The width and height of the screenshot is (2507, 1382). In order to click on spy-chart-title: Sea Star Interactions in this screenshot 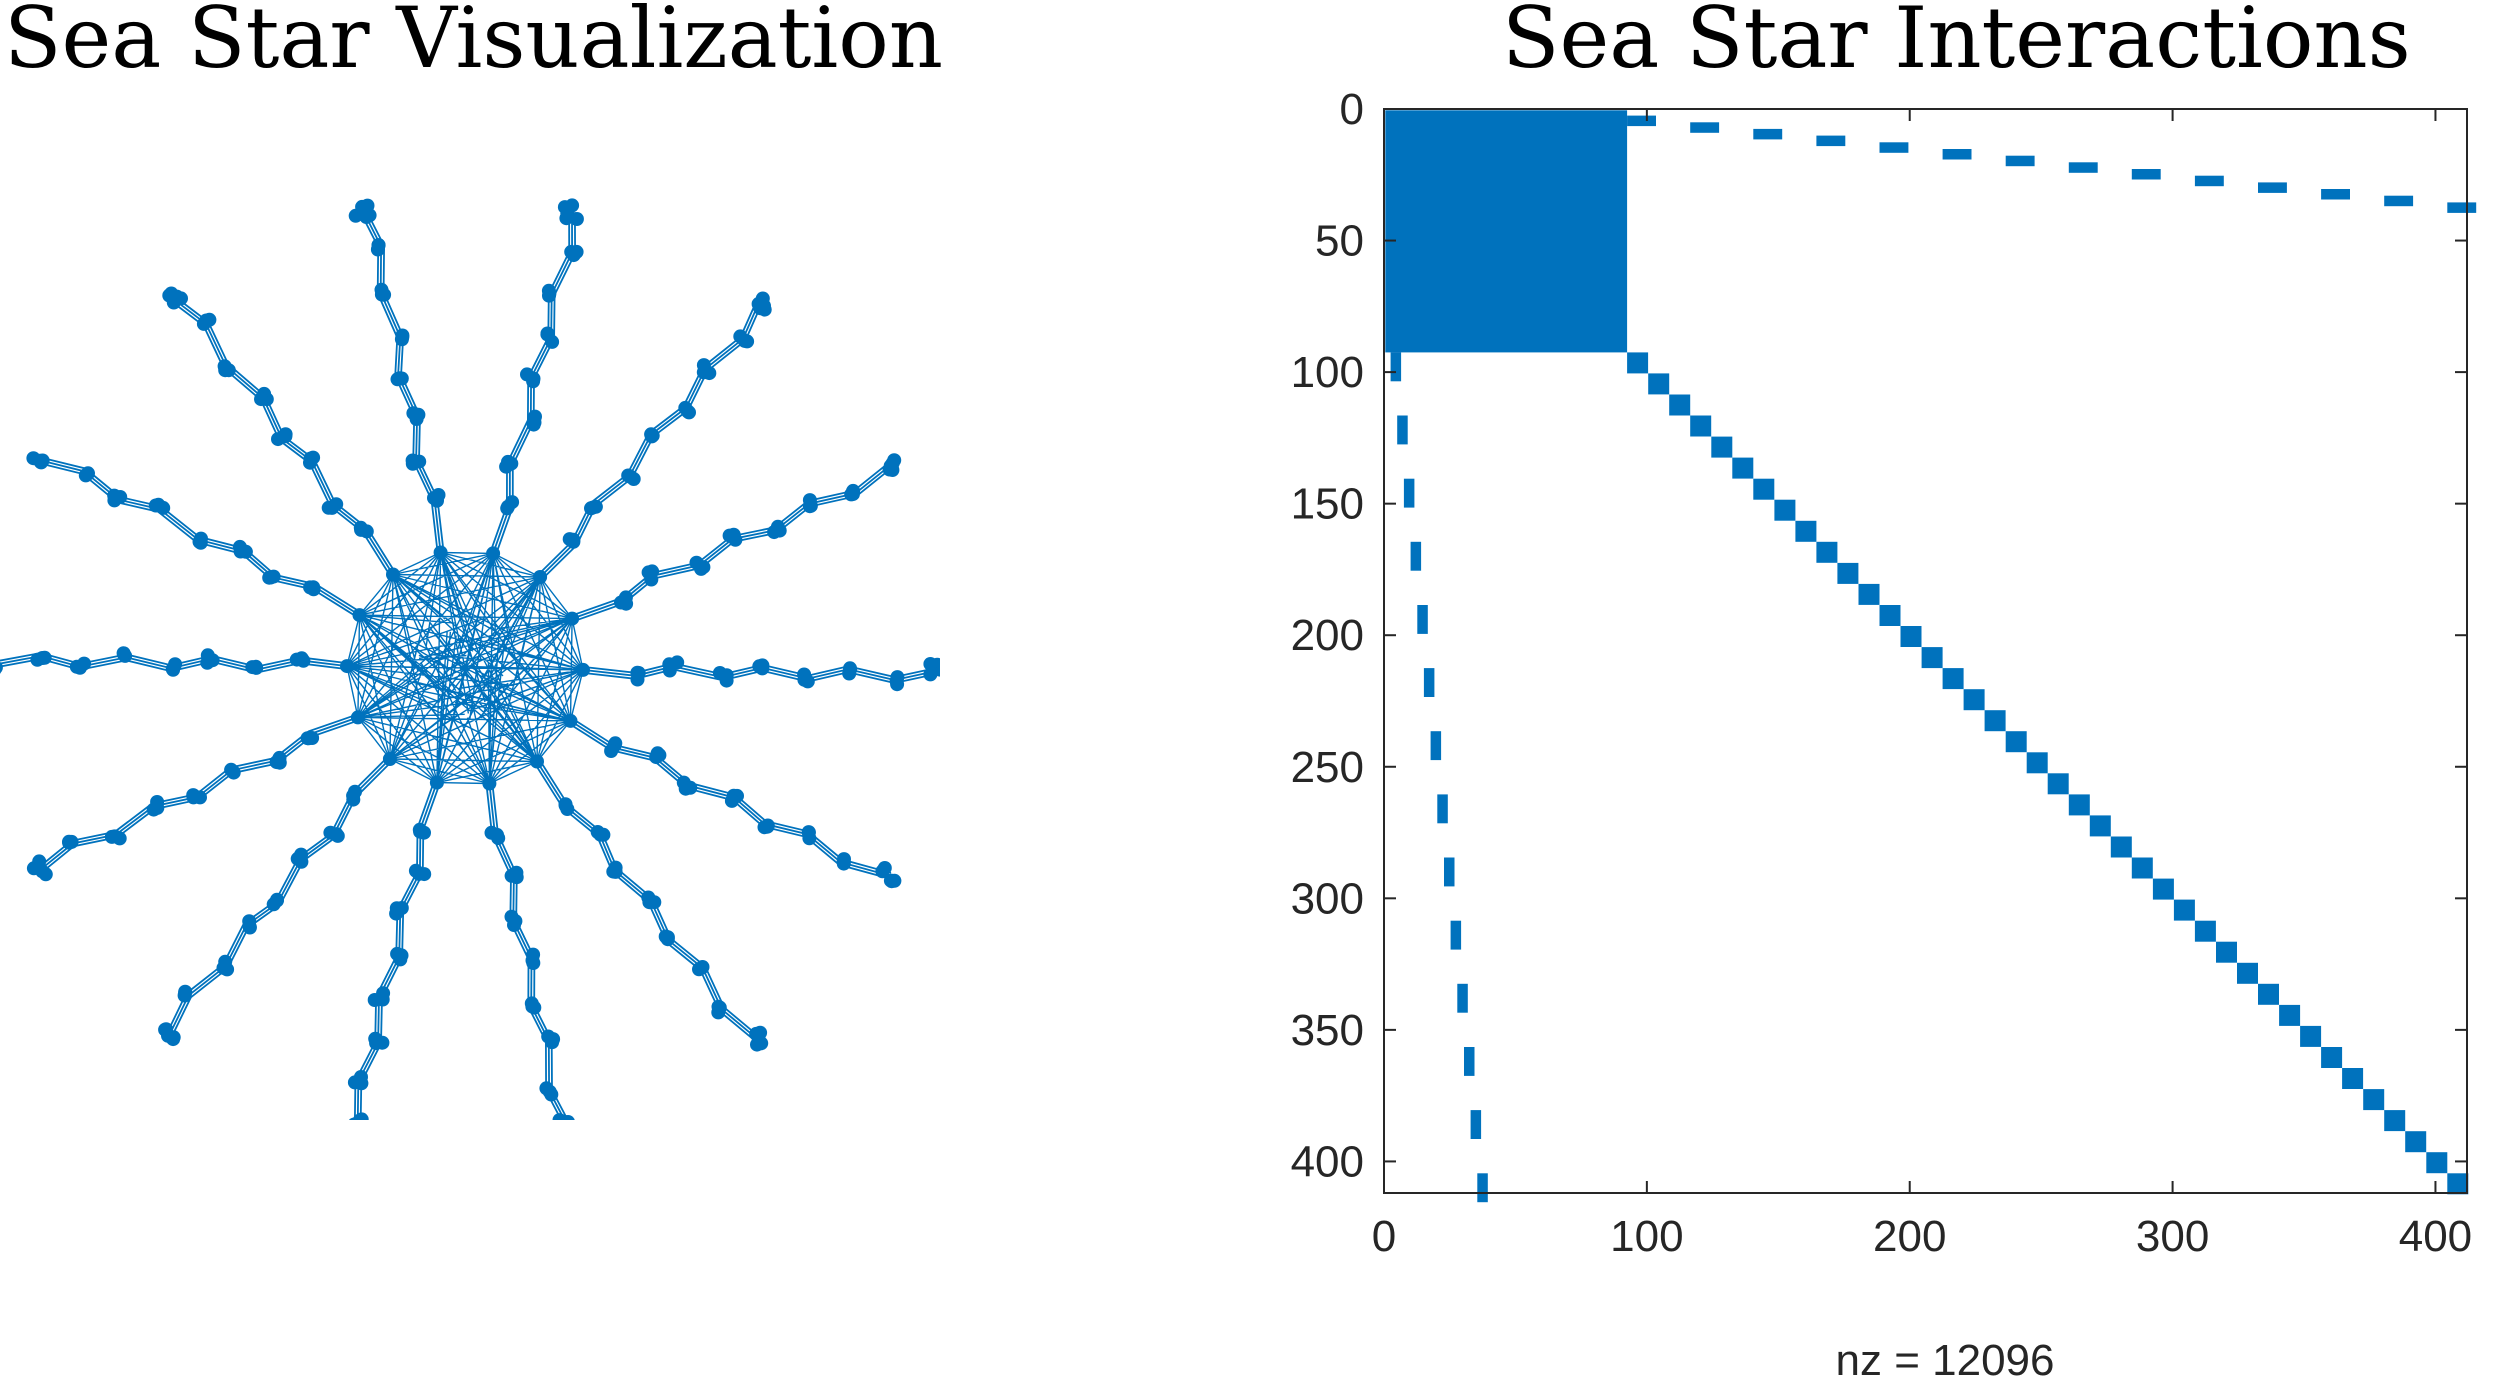, I will do `click(1956, 43)`.